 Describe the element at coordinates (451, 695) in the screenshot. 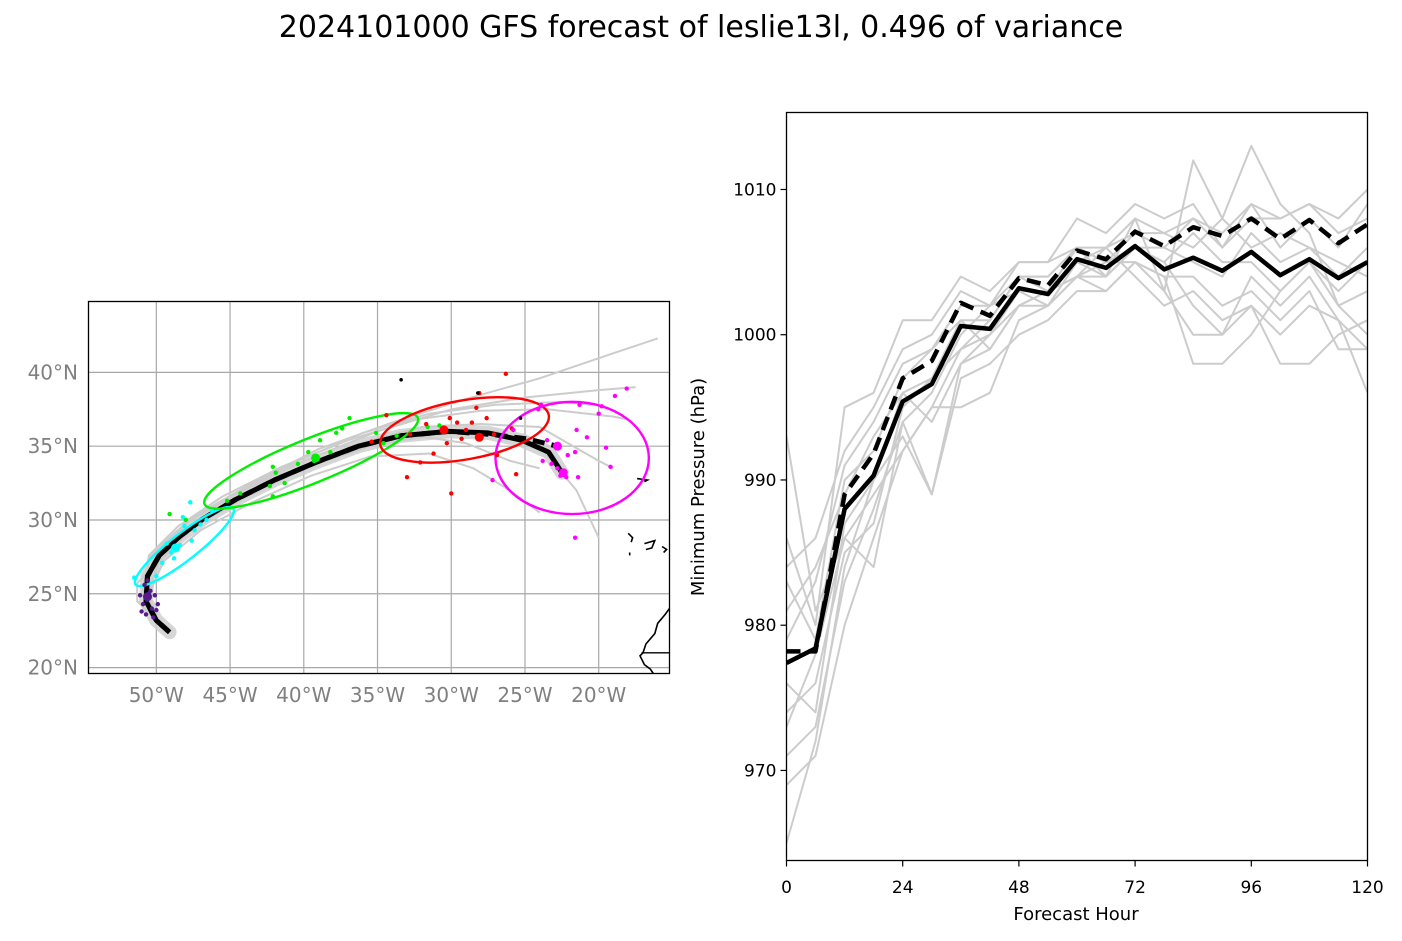

I see `map-lon-tick-label: 30°W` at that location.